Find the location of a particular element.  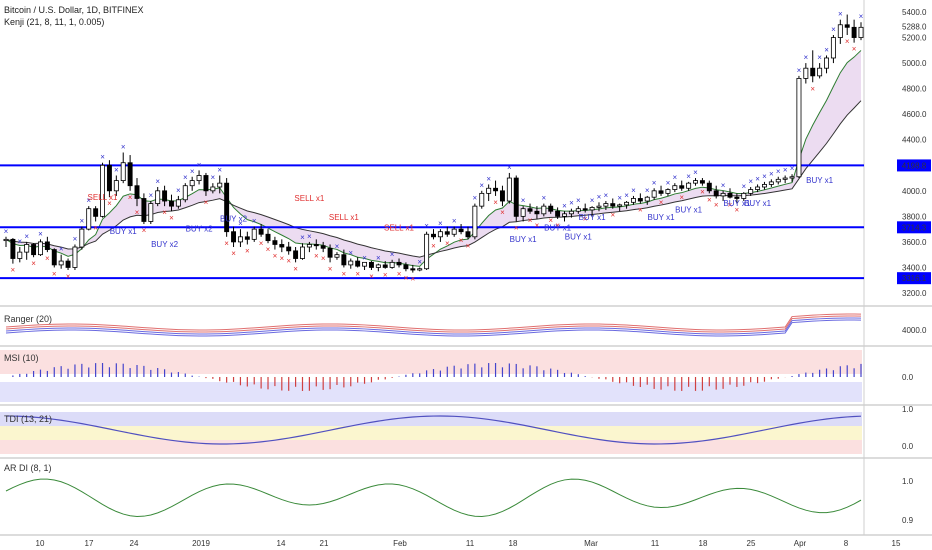

tdi-upper-zone is located at coordinates (431, 419).